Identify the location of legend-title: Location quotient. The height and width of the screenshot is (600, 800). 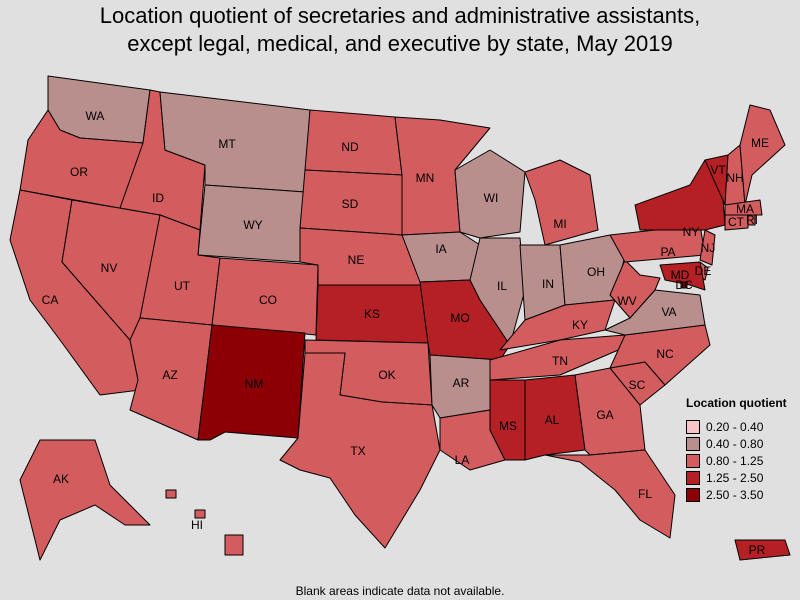
(736, 403).